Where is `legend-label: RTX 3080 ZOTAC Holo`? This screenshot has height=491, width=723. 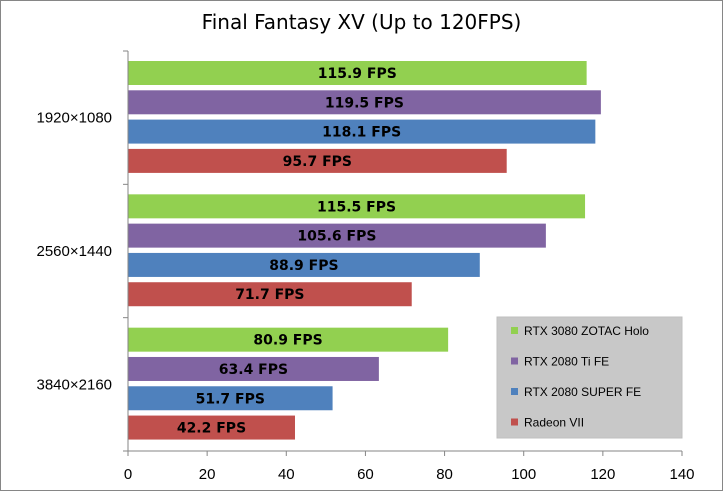
legend-label: RTX 3080 ZOTAC Holo is located at coordinates (586, 331).